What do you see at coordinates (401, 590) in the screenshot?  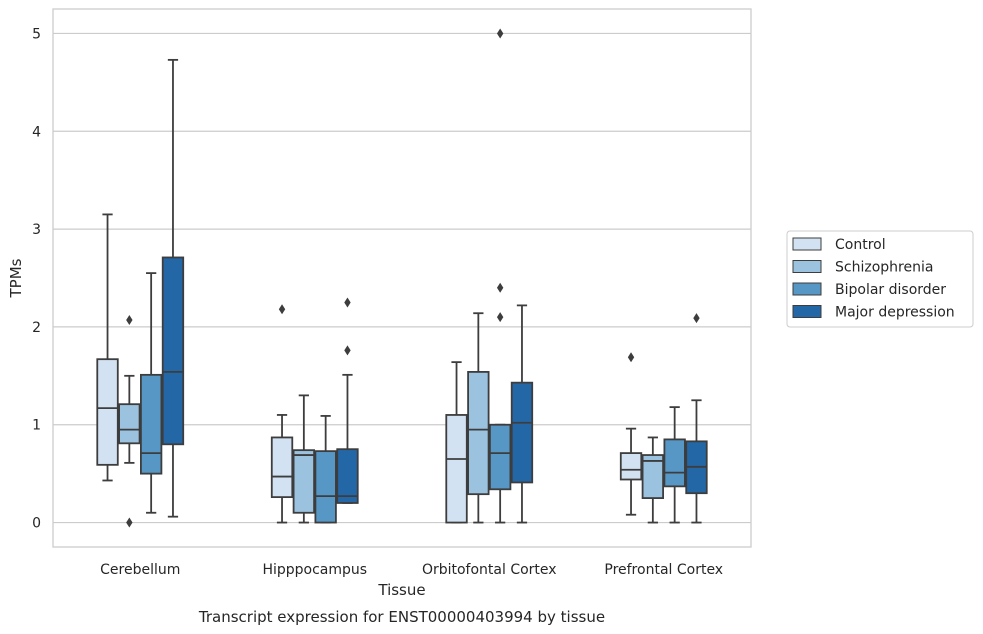 I see `x-axis-label: Tissue` at bounding box center [401, 590].